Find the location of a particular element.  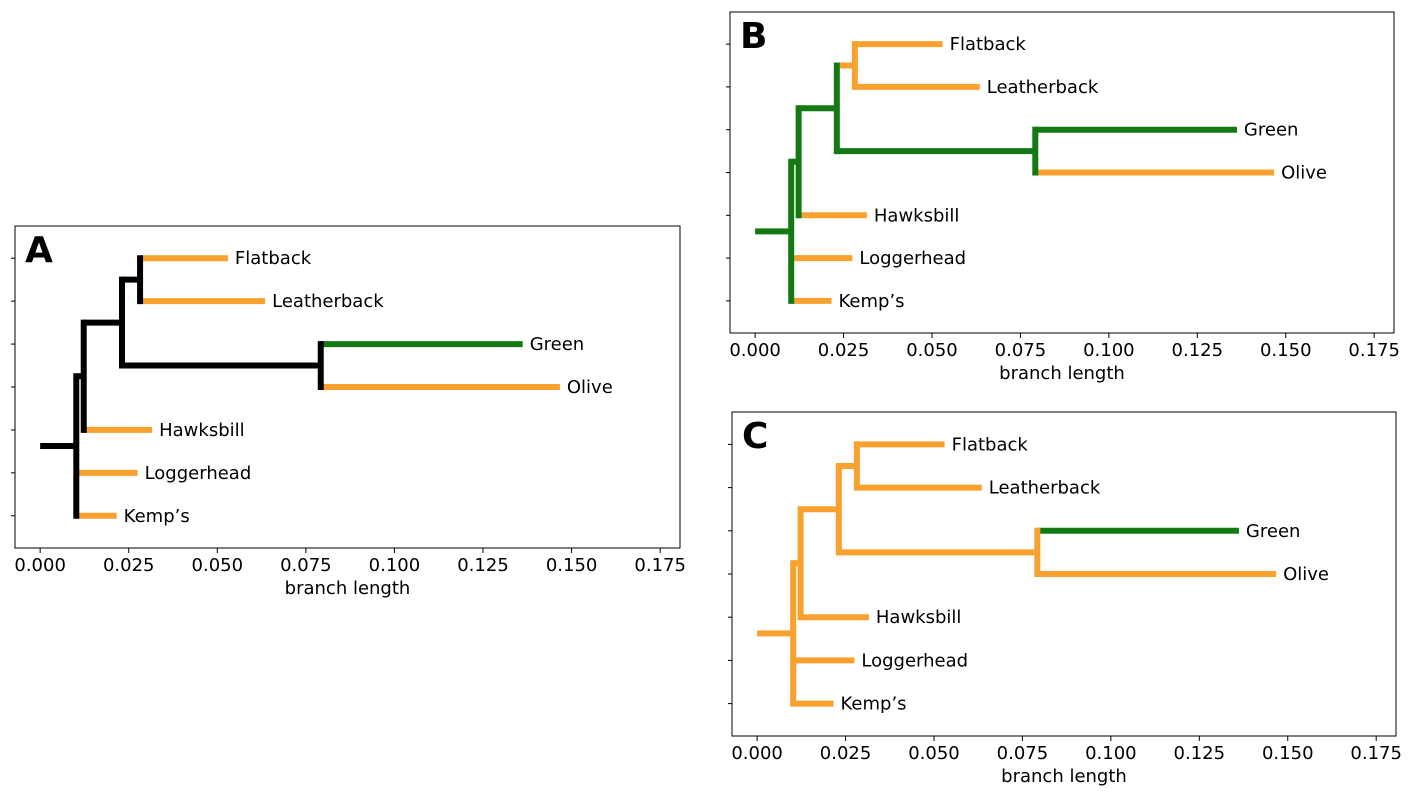

panel-label: C is located at coordinates (755, 436).